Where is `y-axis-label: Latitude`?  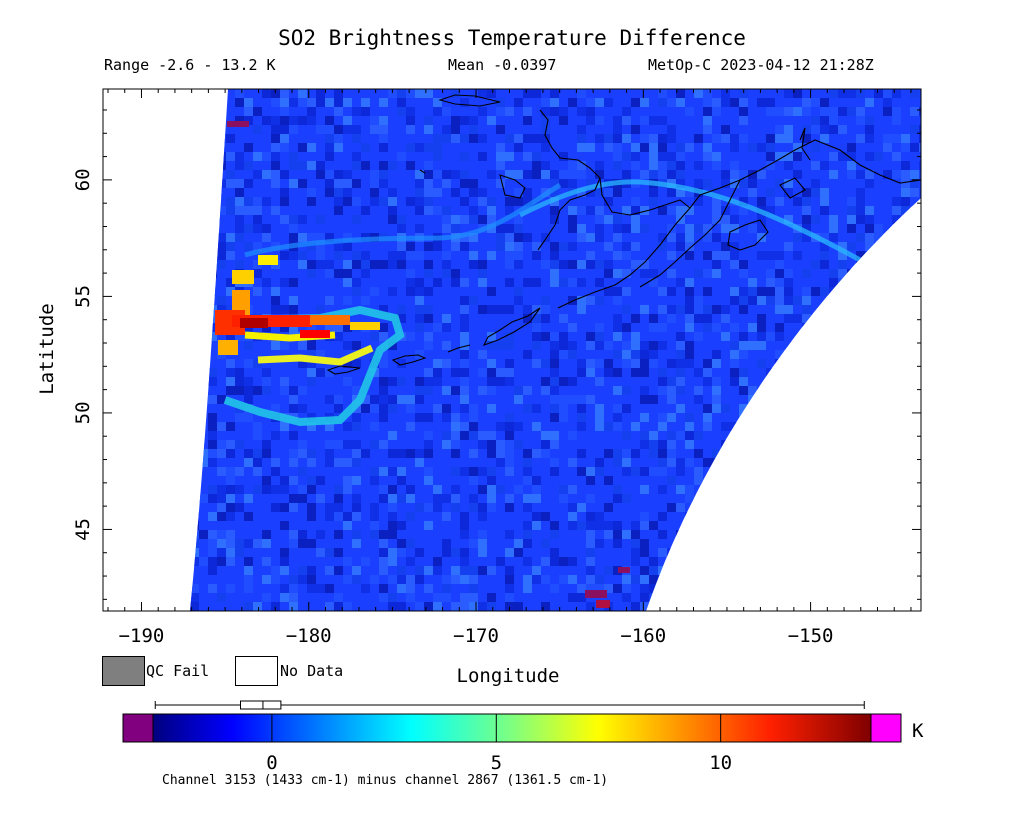
y-axis-label: Latitude is located at coordinates (47, 349).